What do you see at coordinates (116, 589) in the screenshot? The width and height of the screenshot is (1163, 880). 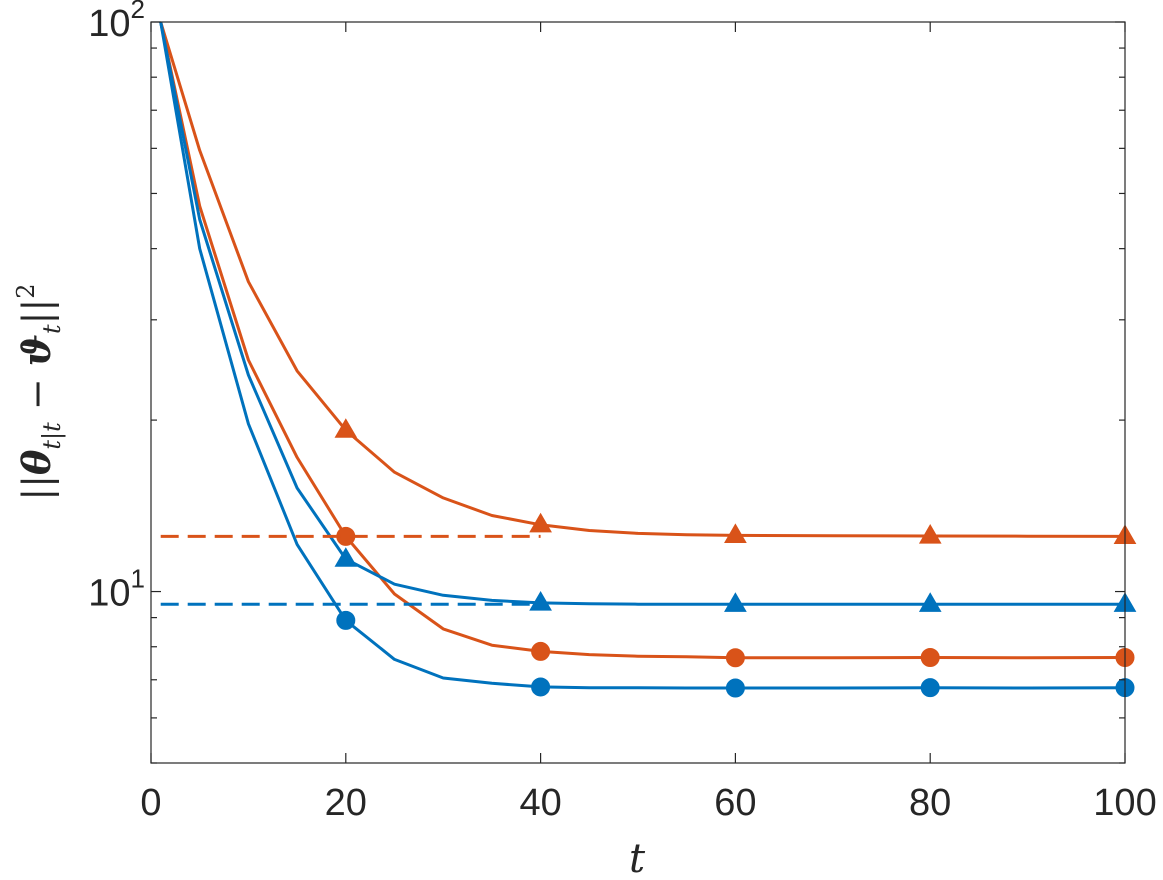 I see `y-tick-label: 10¹` at bounding box center [116, 589].